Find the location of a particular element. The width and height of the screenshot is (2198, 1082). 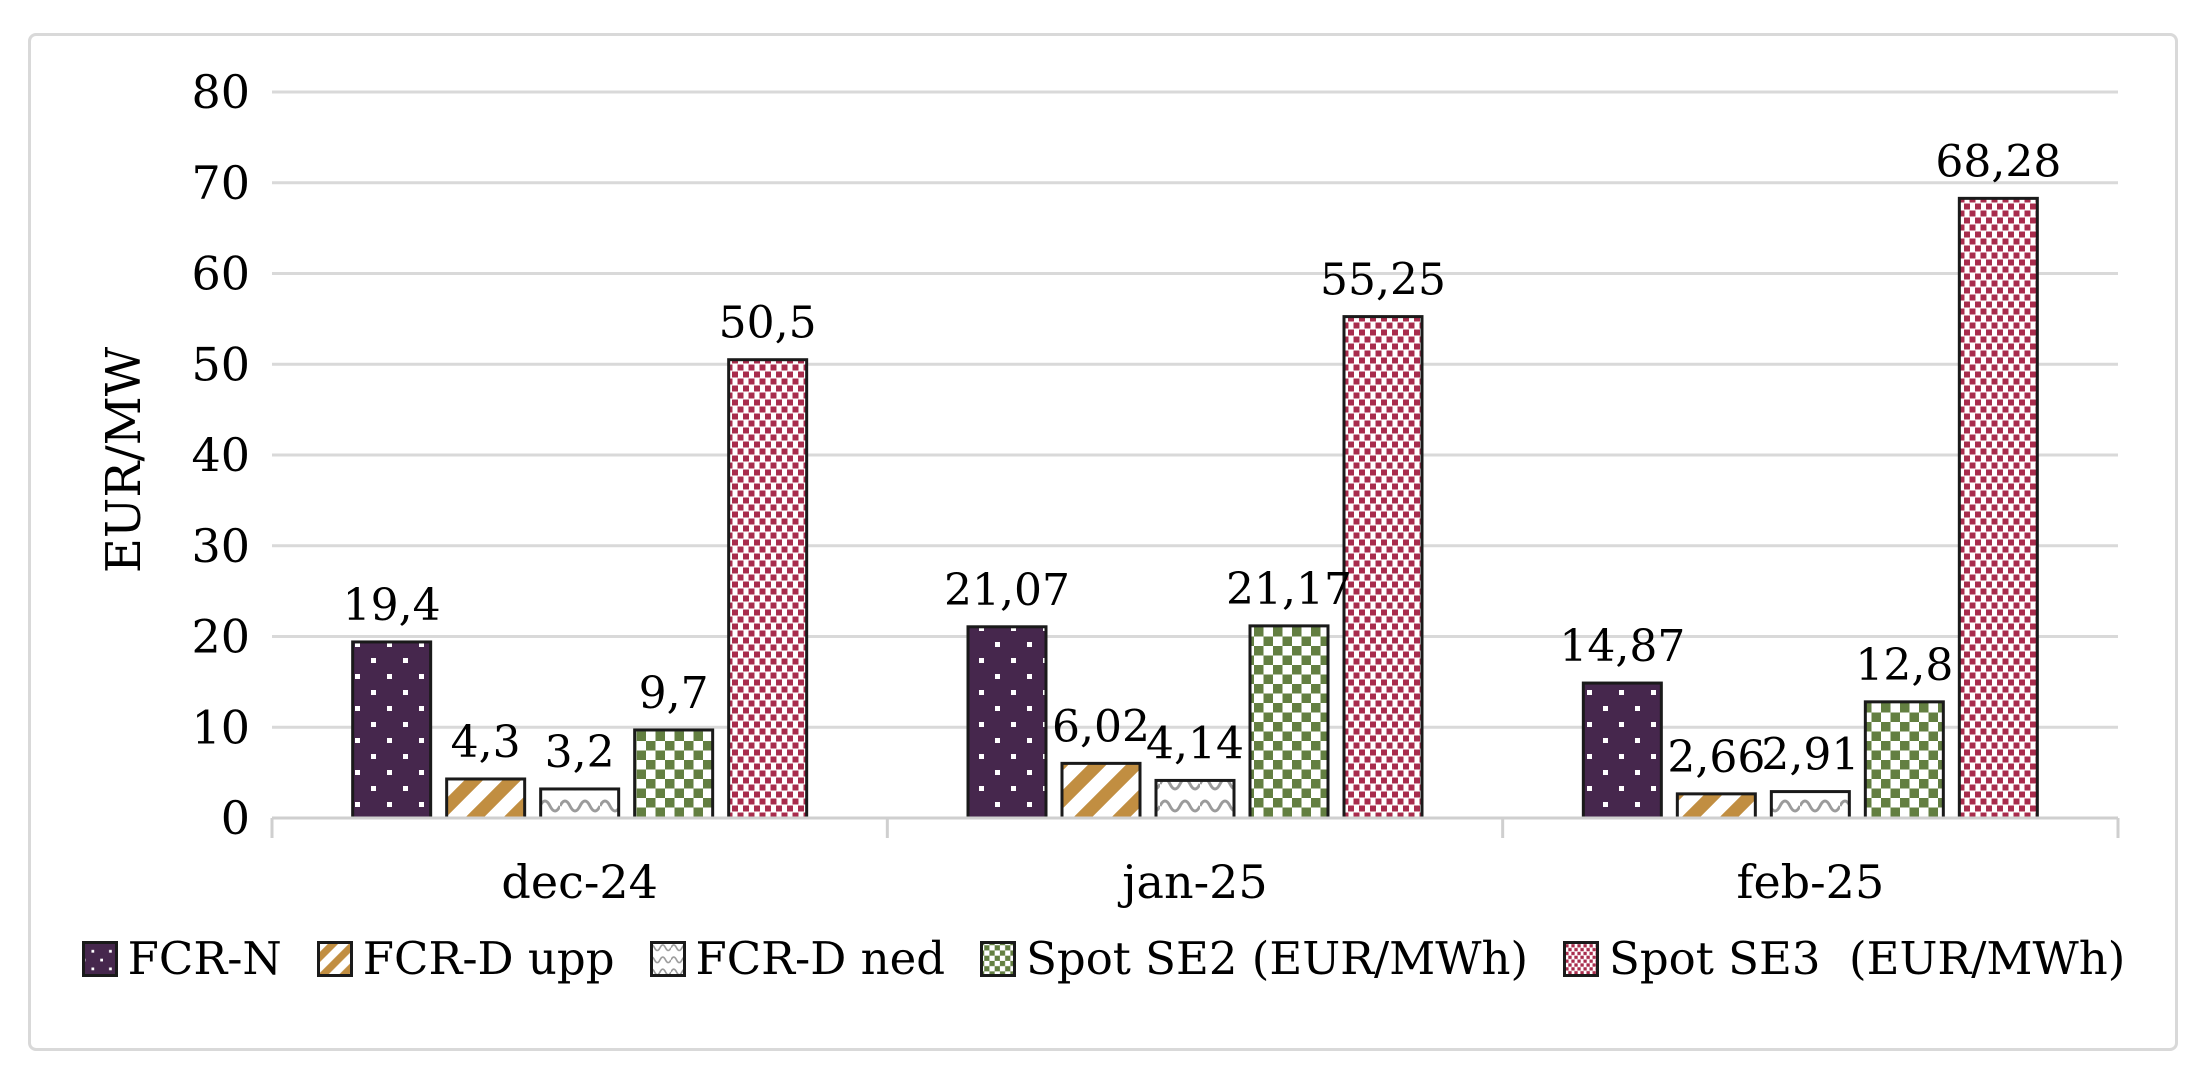

legend-item-spot-se3-eur-mwh: Spot SE3 (EUR/MWh) is located at coordinates (1843, 958).